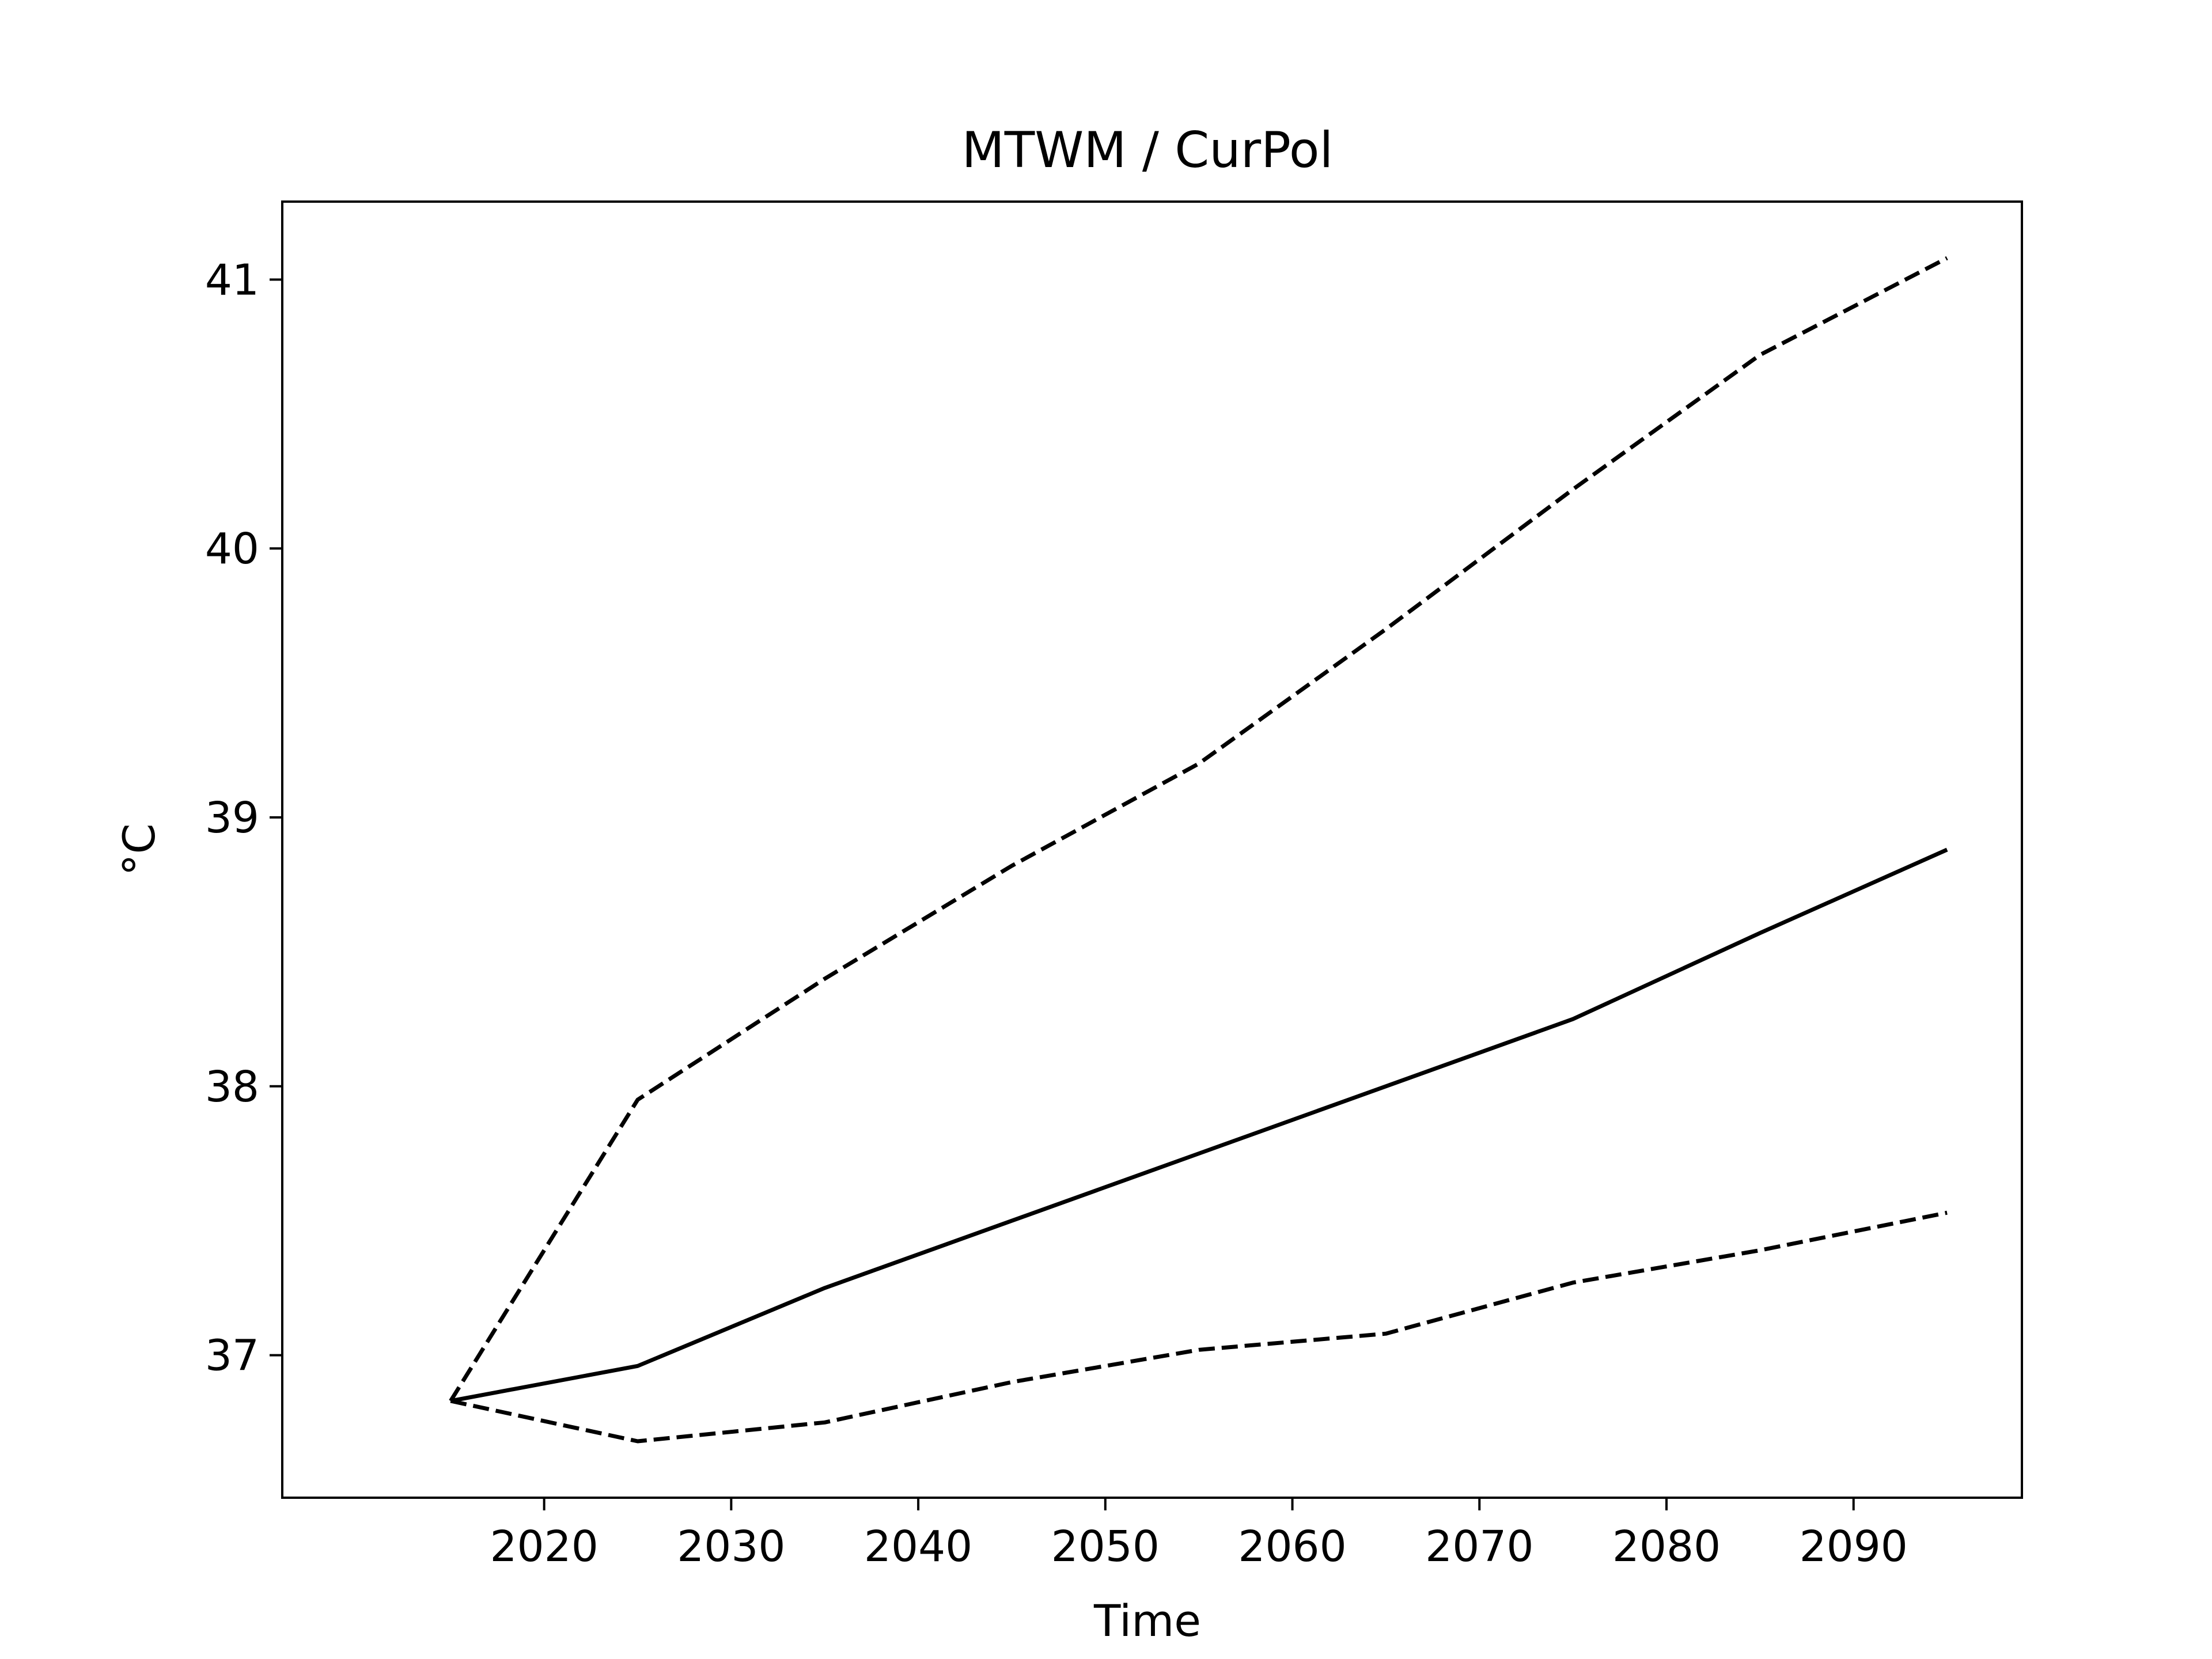  Describe the element at coordinates (1666, 1546) in the screenshot. I see `x-tick-label: 2080` at that location.